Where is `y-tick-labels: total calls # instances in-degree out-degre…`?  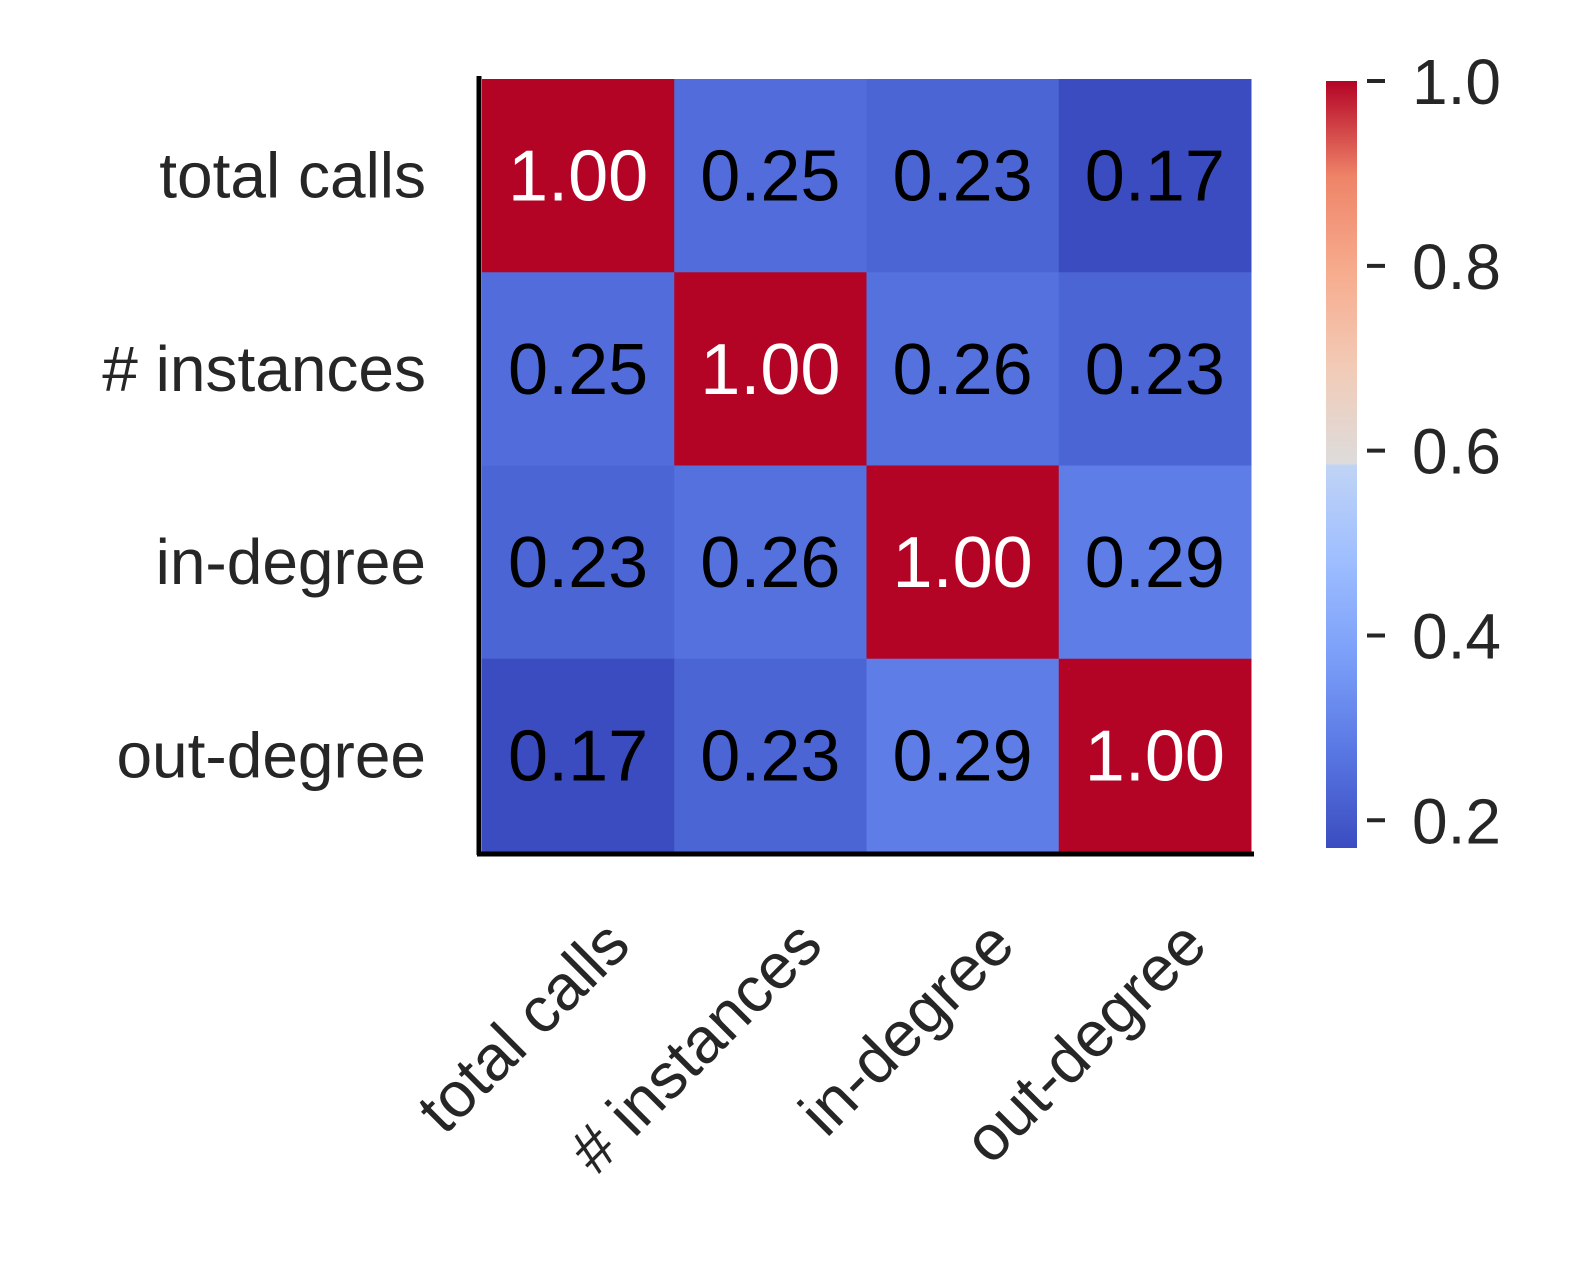
y-tick-labels: total calls # instances in-degree out-degre… is located at coordinates (264, 466).